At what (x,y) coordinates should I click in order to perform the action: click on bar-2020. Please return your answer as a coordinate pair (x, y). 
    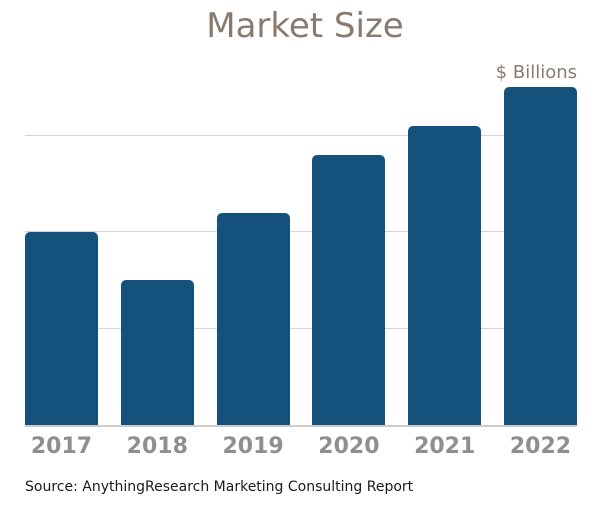
    Looking at the image, I should click on (349, 289).